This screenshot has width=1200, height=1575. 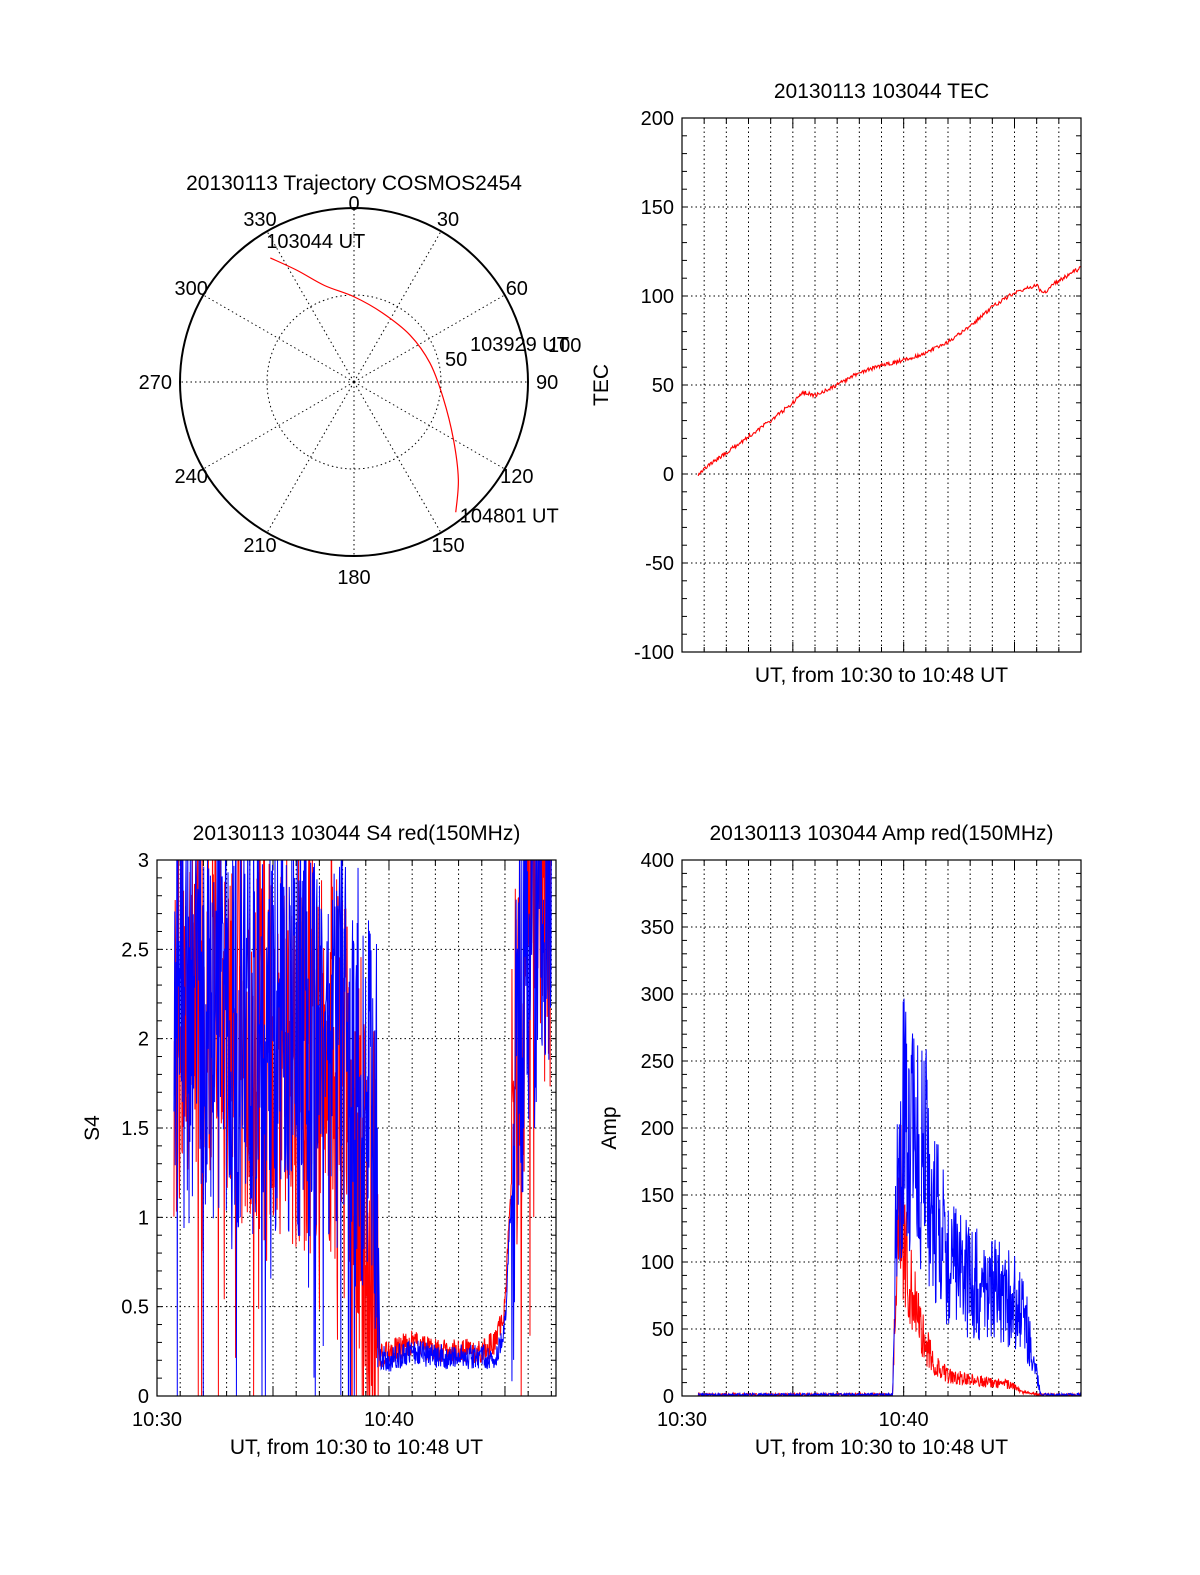 I want to click on y-tick-label: -100, so click(x=654, y=653).